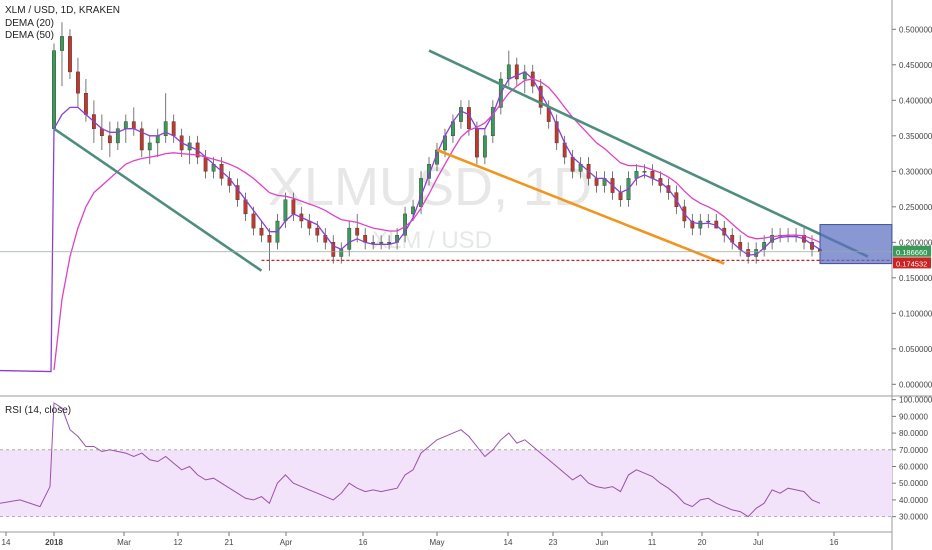 The image size is (932, 550). What do you see at coordinates (178, 542) in the screenshot?
I see `time-tick-label: 12` at bounding box center [178, 542].